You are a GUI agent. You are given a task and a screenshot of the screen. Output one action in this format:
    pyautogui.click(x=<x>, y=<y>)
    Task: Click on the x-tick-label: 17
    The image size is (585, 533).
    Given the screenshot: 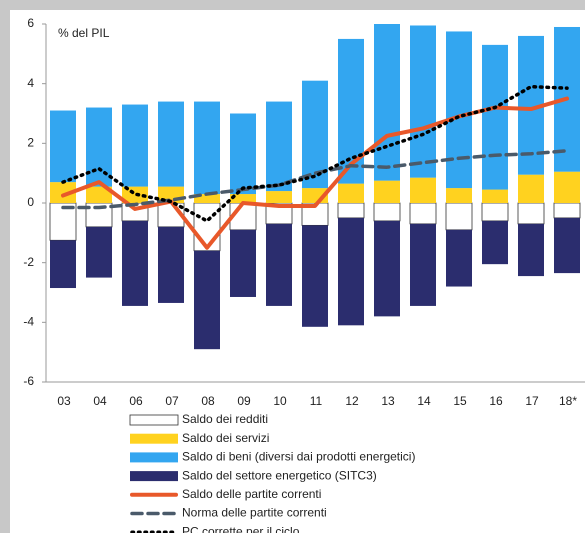 What is the action you would take?
    pyautogui.click(x=532, y=401)
    